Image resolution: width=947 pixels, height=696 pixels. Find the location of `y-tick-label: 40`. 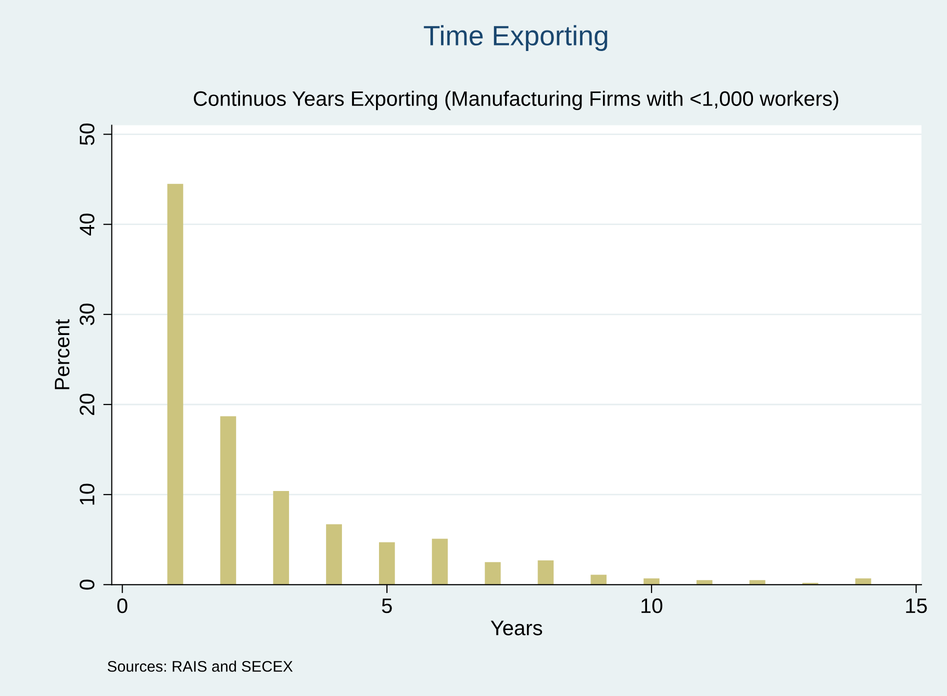

y-tick-label: 40 is located at coordinates (87, 225).